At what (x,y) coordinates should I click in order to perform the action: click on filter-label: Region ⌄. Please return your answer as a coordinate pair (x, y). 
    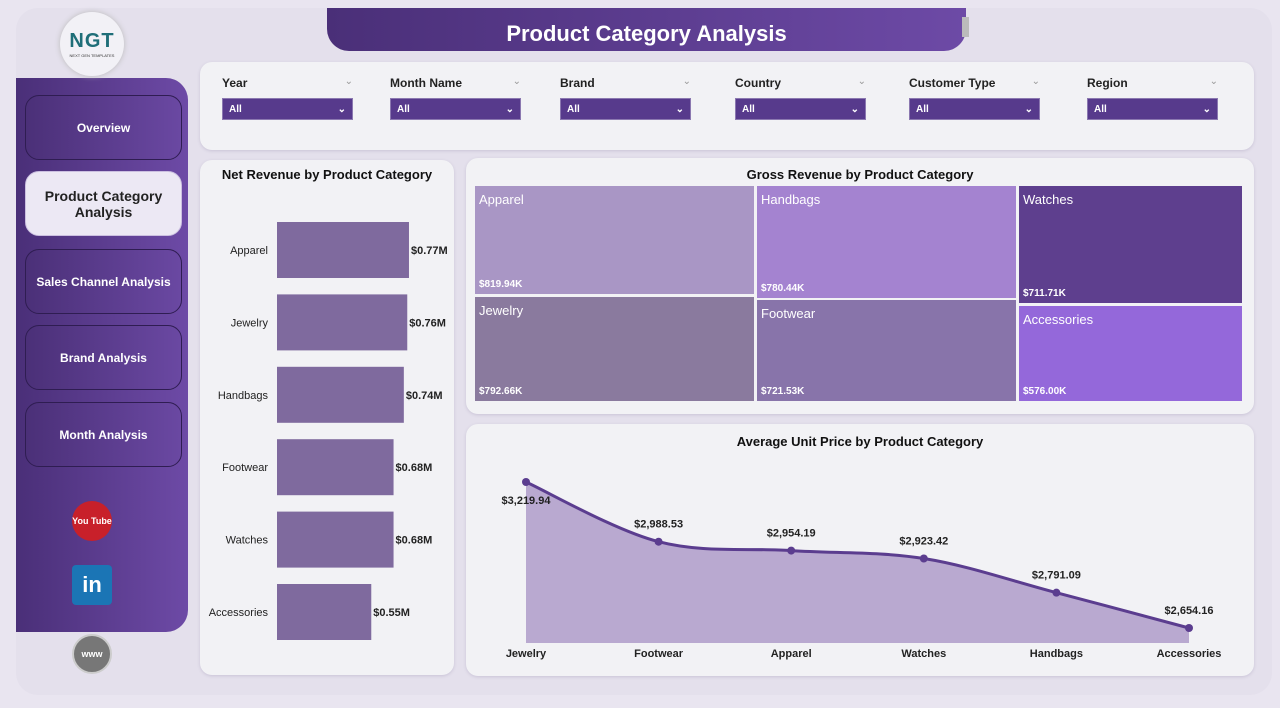
    Looking at the image, I should click on (1152, 83).